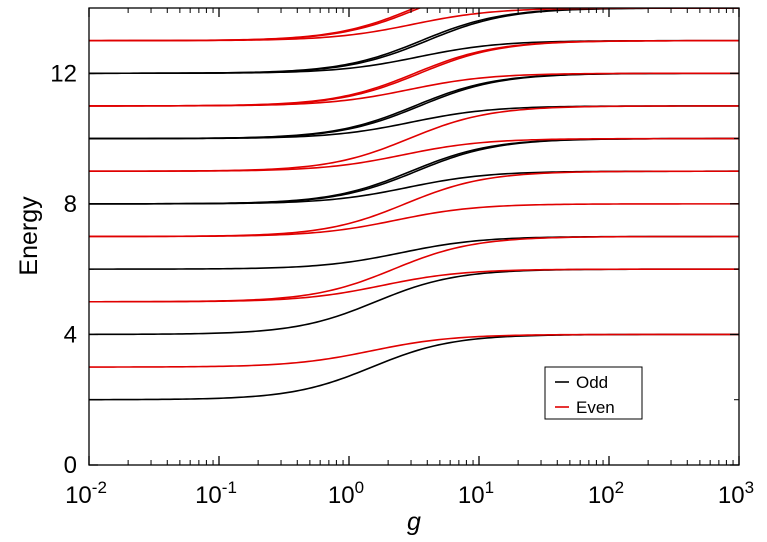  What do you see at coordinates (86, 493) in the screenshot?
I see `x-tick-label: 10⁻²` at bounding box center [86, 493].